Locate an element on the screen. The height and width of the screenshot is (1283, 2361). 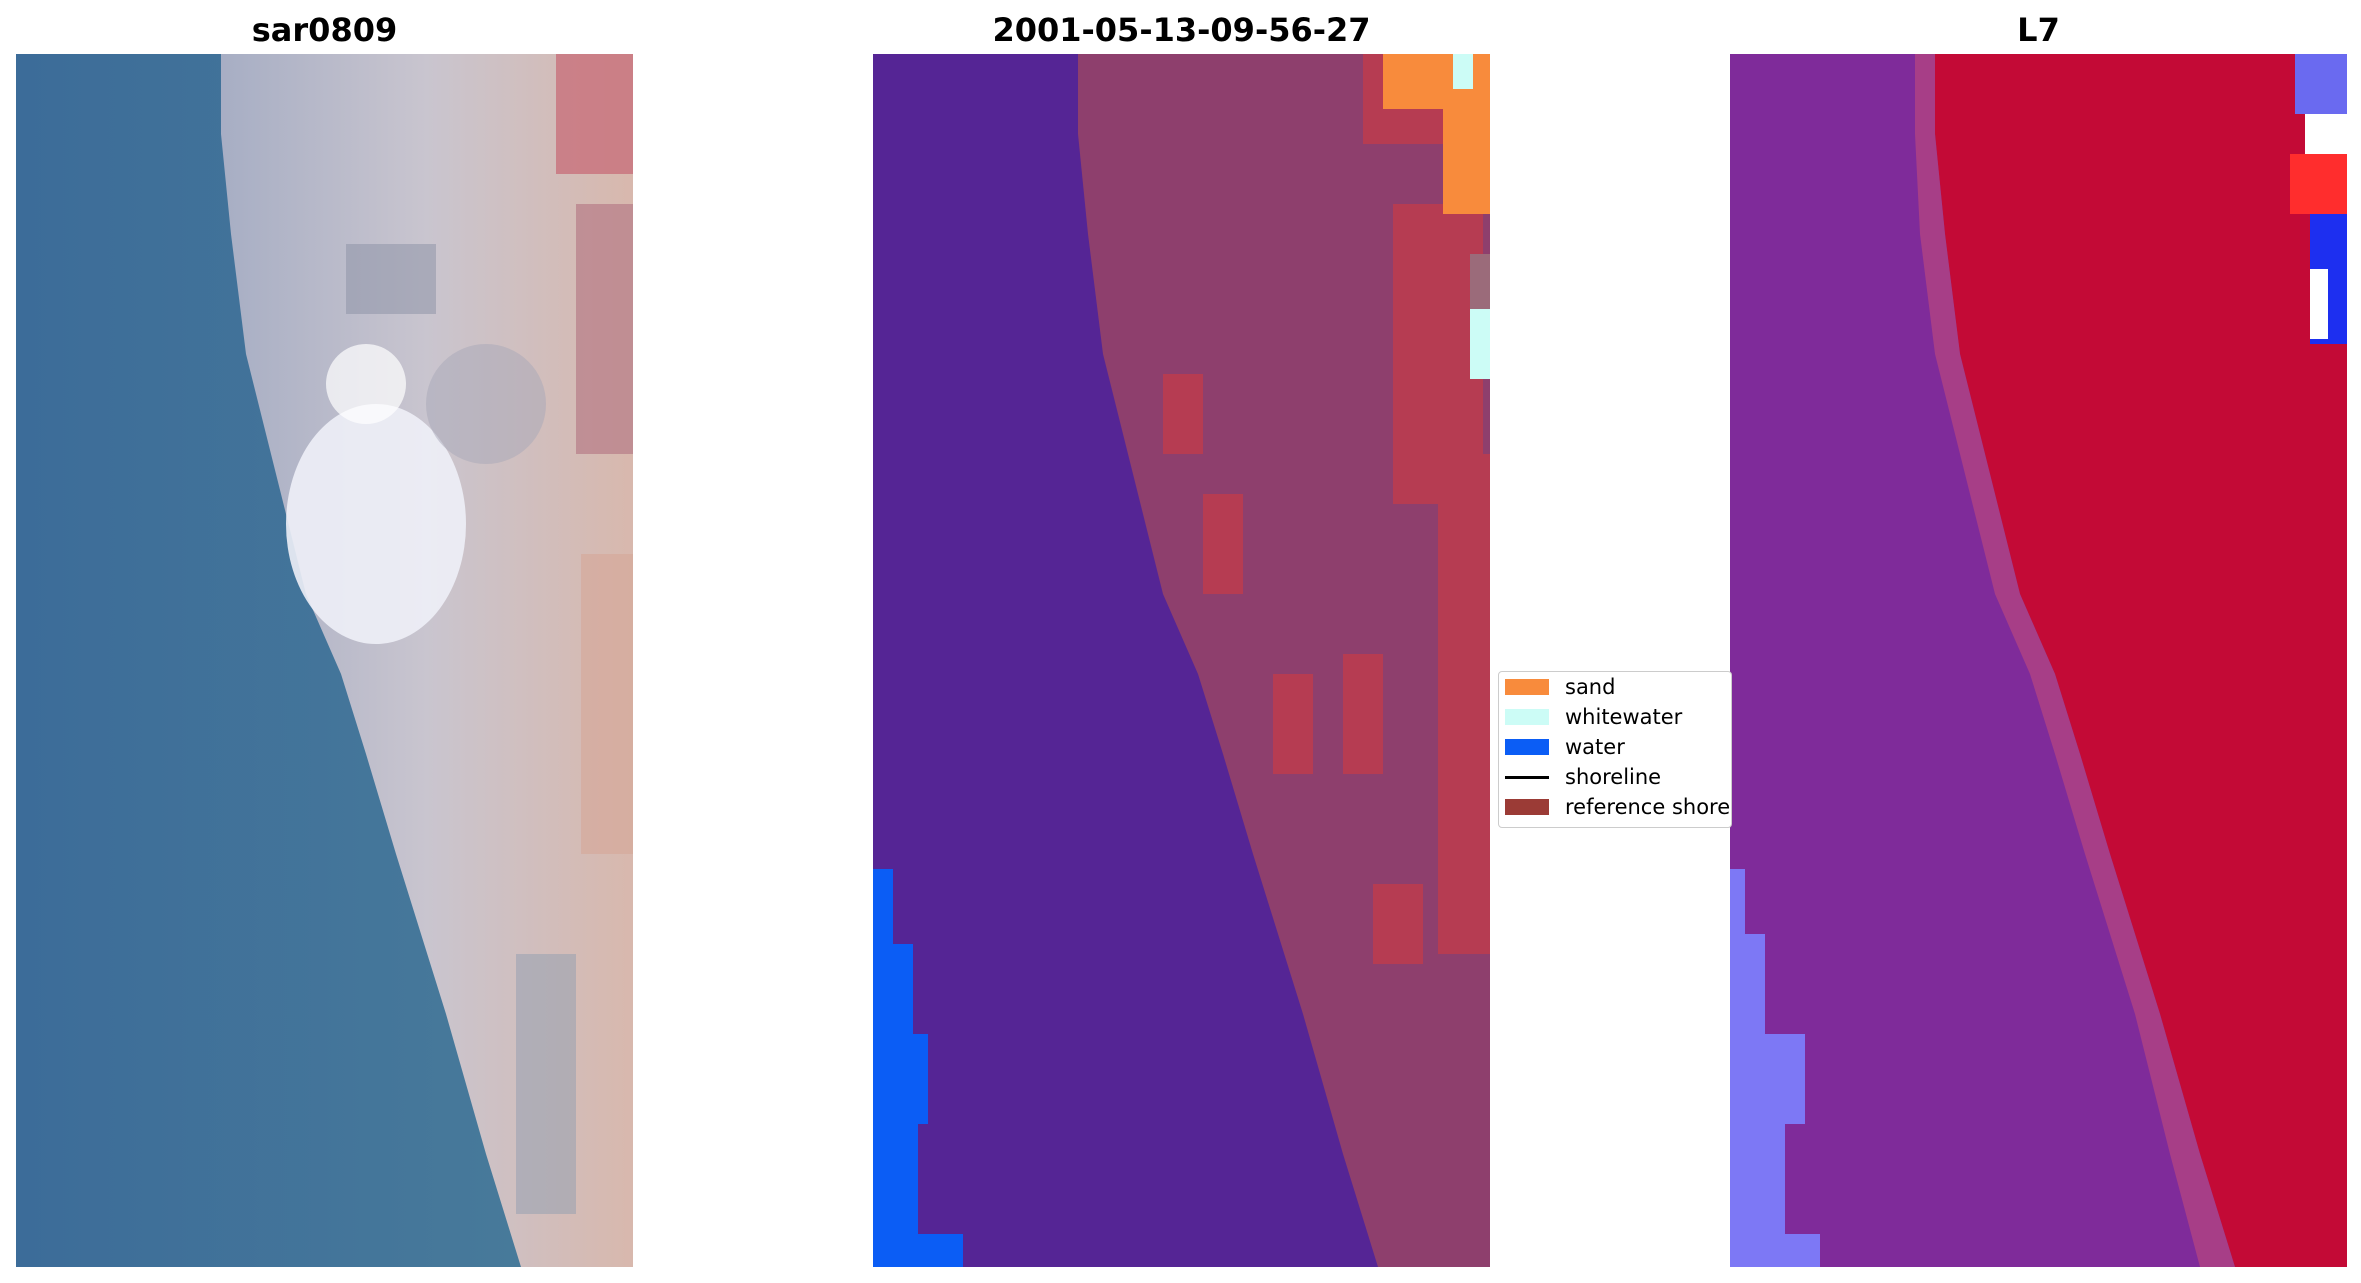
whitewater-swatch is located at coordinates (1527, 717).